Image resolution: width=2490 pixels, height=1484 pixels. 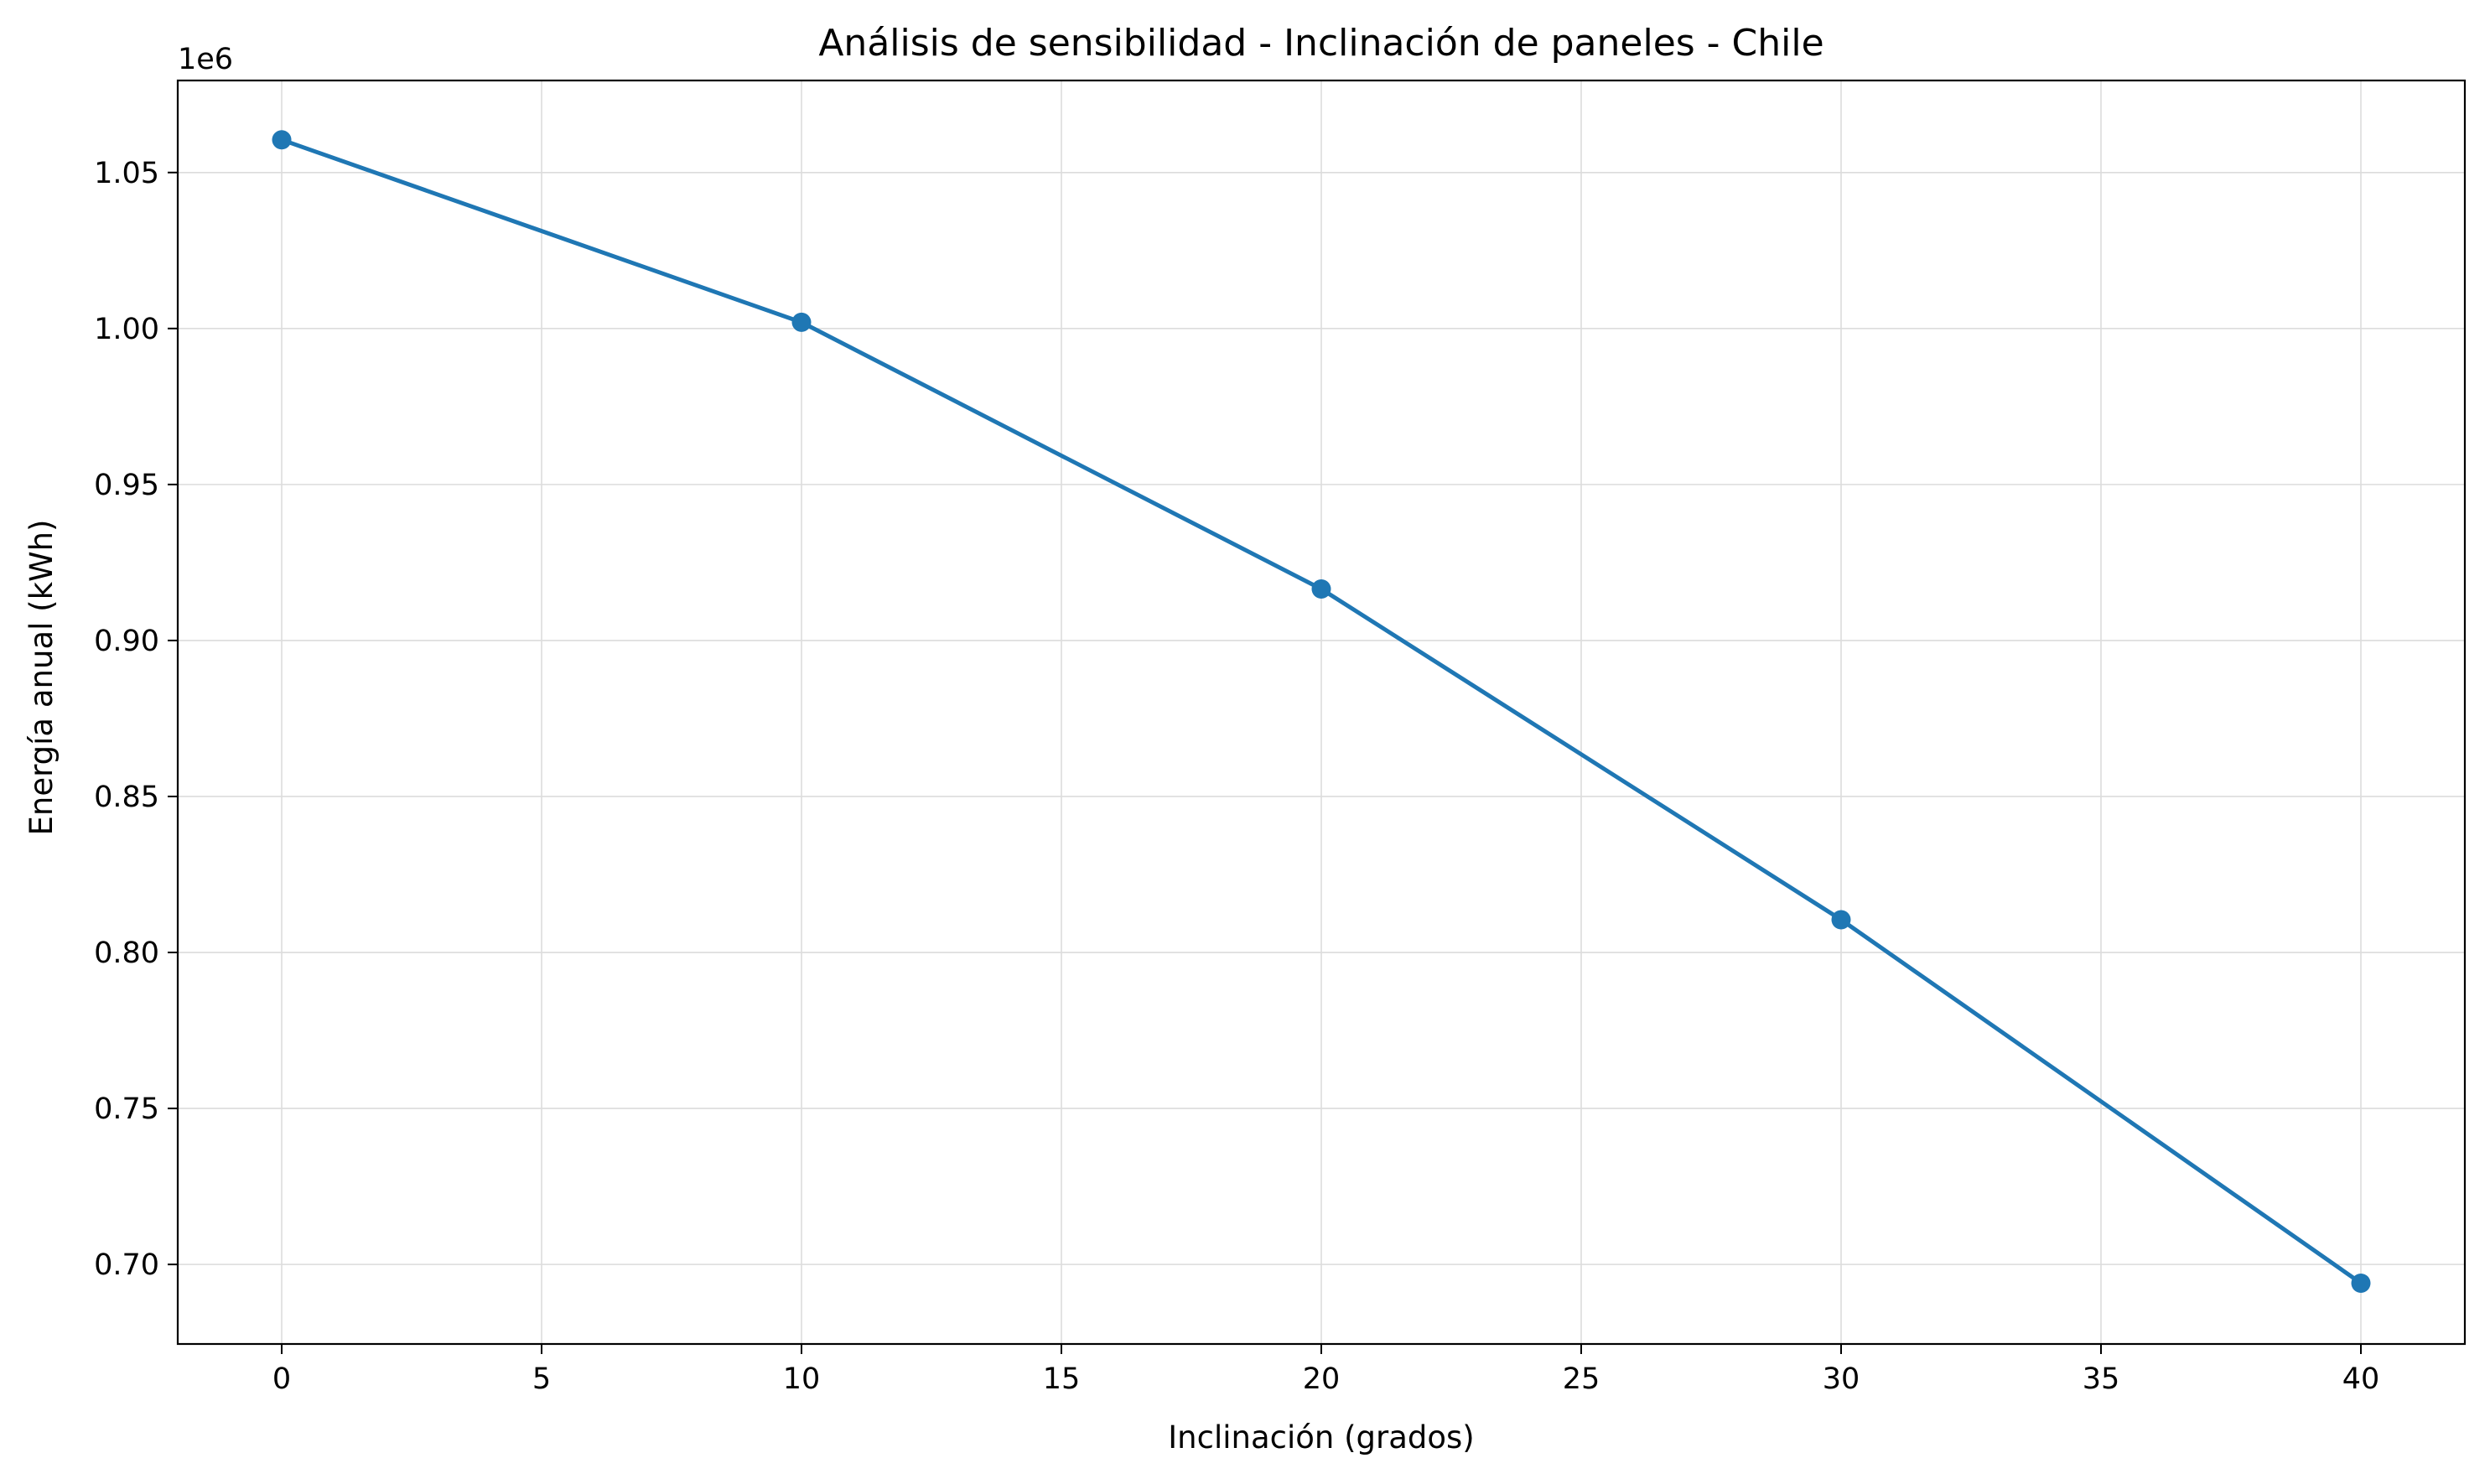 I want to click on x-tick-label: 40, so click(x=2361, y=1379).